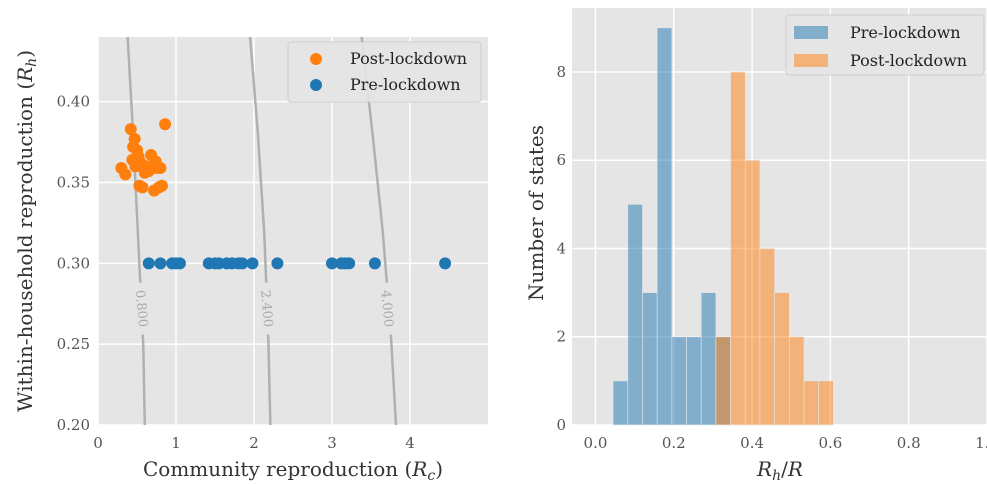 This screenshot has width=987, height=484. I want to click on histogram-x-ticks: 0.0 0.2 0.4 0.6 0.8 1.0, so click(785, 443).